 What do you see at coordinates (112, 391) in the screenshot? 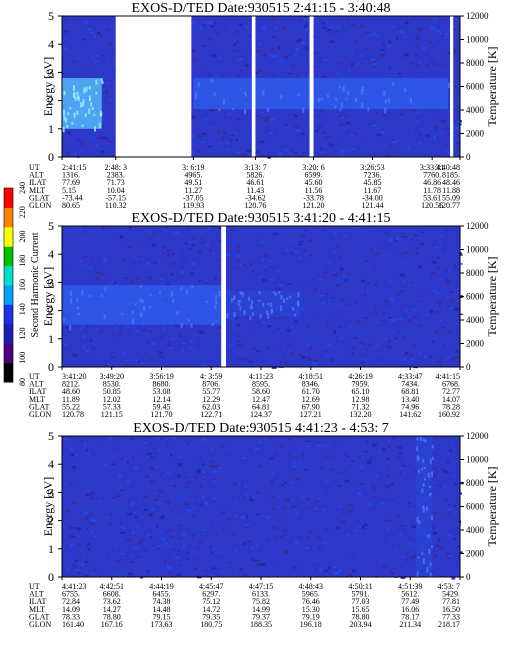
I see `table-cell: 50.85` at bounding box center [112, 391].